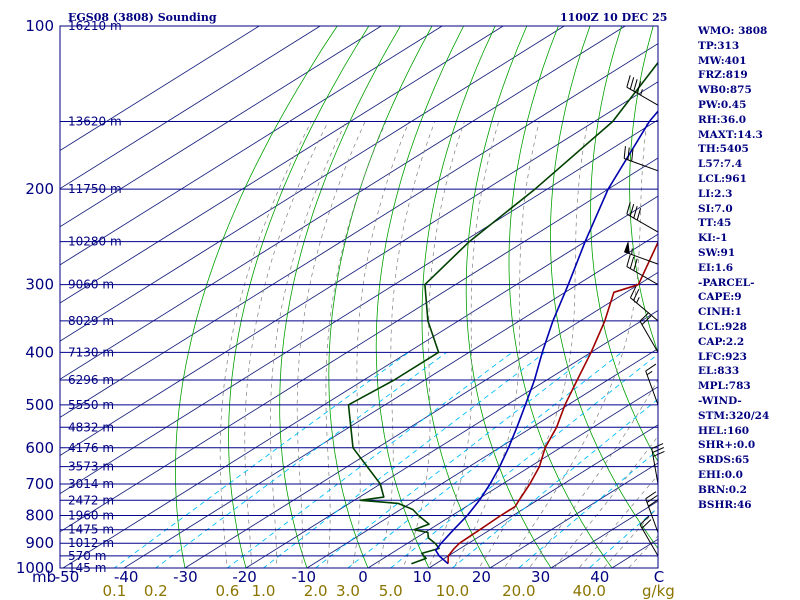 The height and width of the screenshot is (600, 800). I want to click on sounding-index: WB0:875, so click(725, 90).